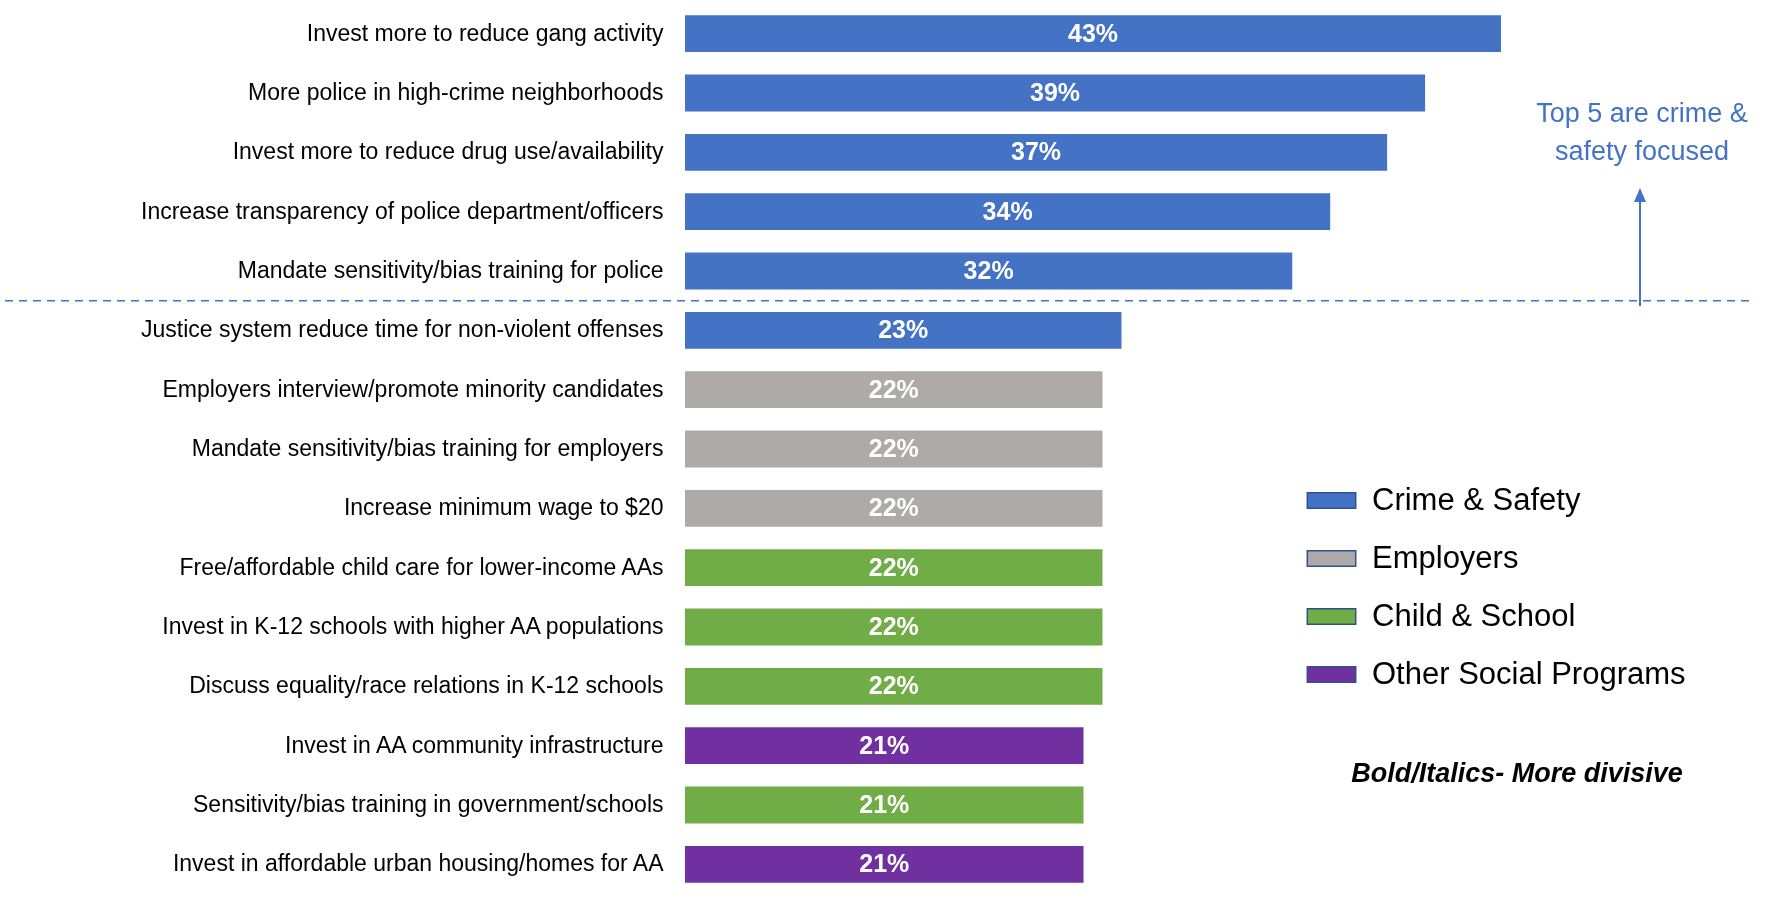  I want to click on data-label: 39%, so click(1055, 92).